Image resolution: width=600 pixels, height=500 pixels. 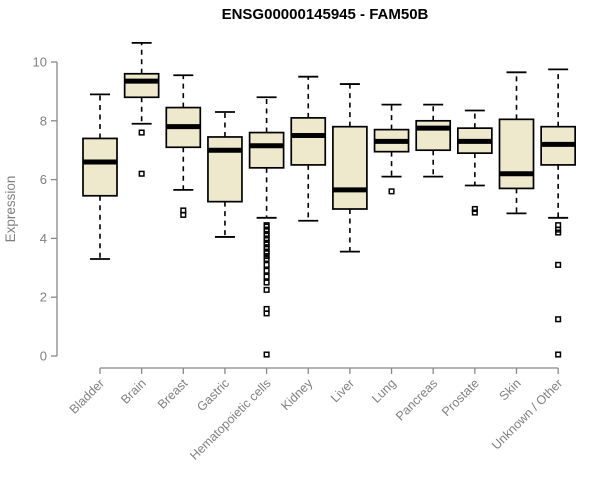 I want to click on boxplot-group-lung, so click(x=391, y=149).